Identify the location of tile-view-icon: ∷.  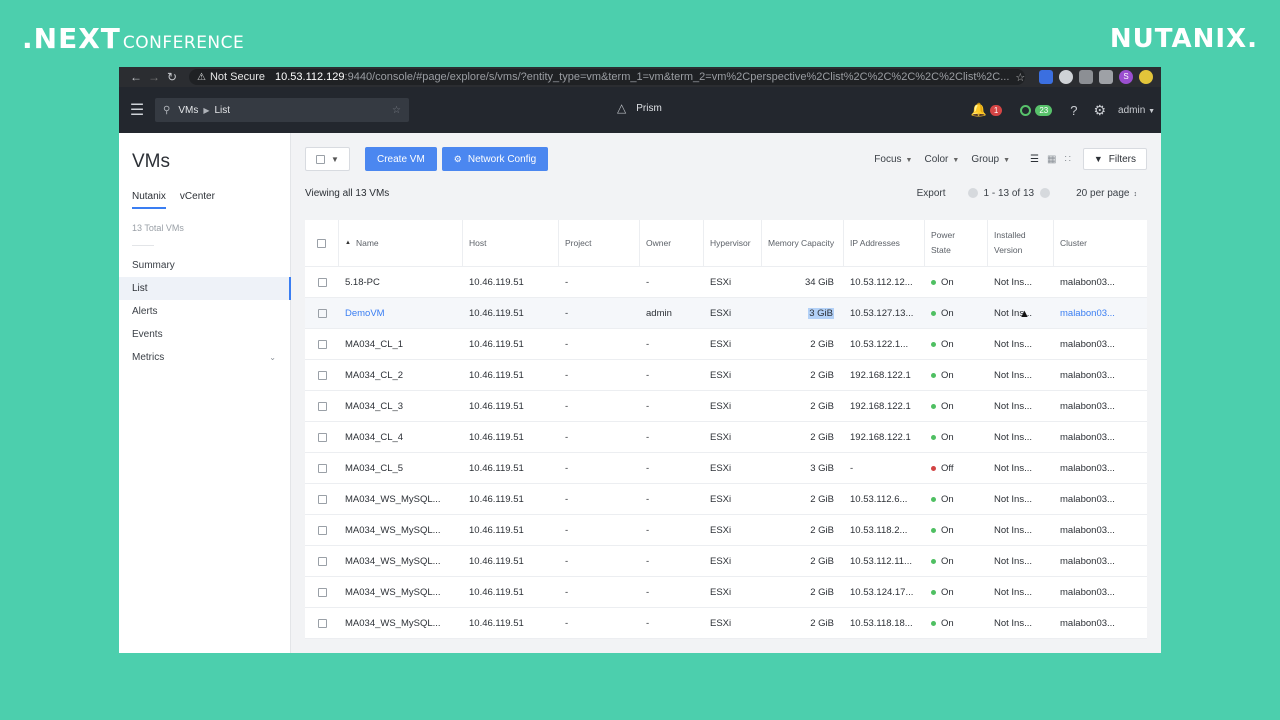
(1067, 159).